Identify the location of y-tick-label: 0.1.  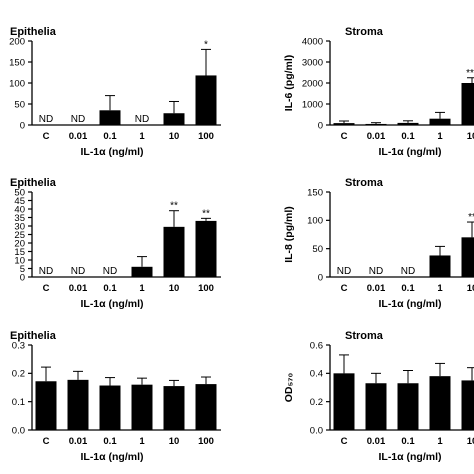
(18, 402).